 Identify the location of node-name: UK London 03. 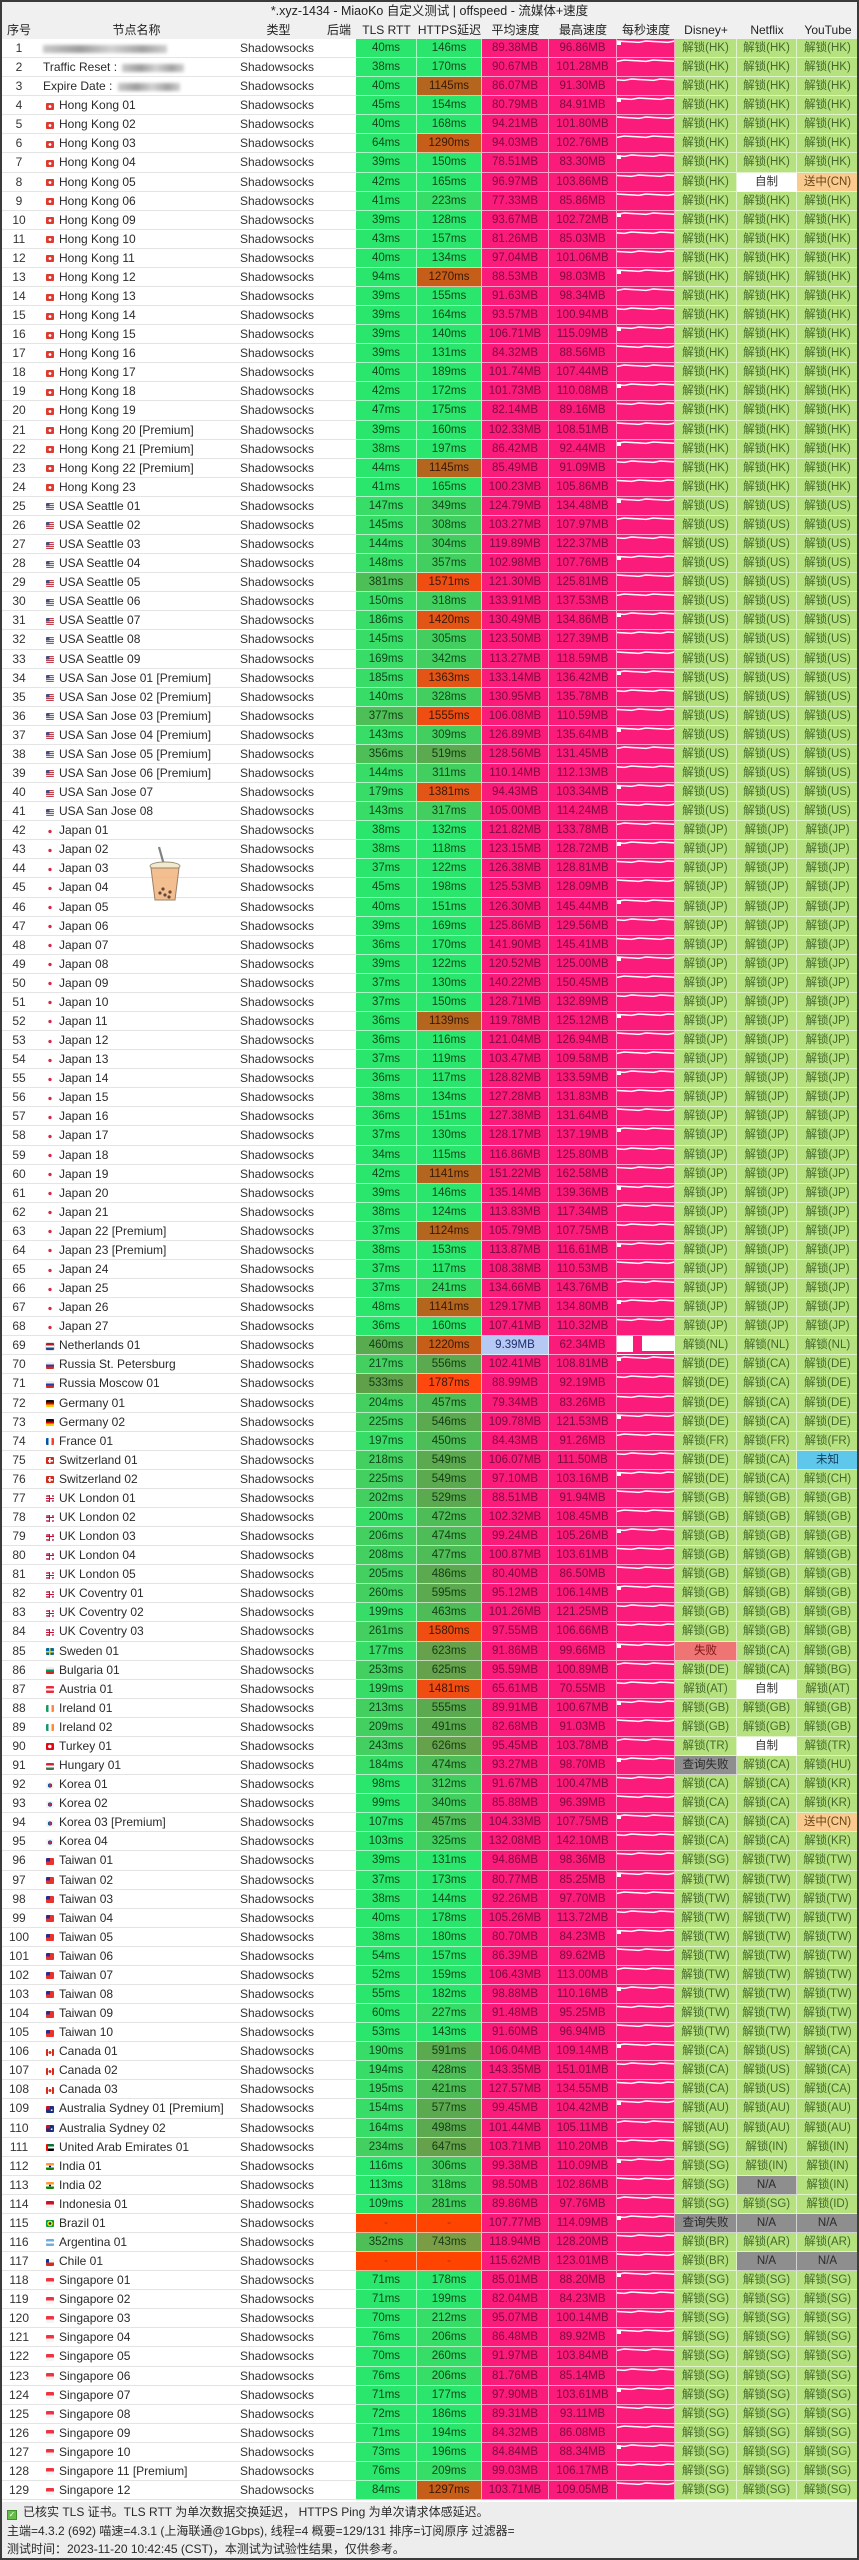
(97, 1536).